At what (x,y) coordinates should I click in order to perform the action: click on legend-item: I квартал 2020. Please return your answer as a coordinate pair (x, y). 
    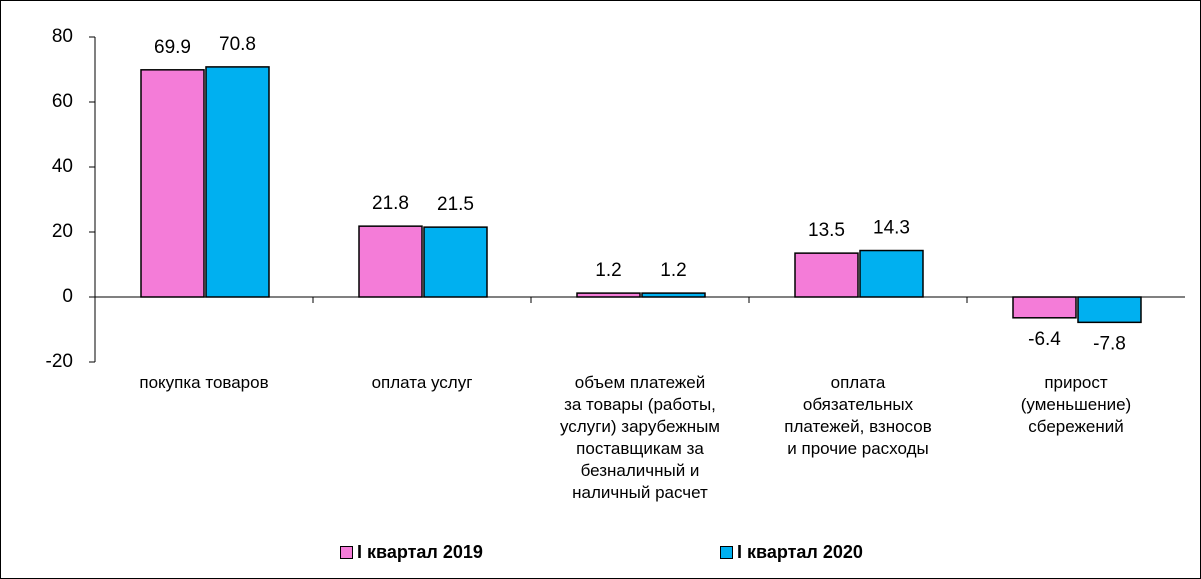
    Looking at the image, I should click on (791, 552).